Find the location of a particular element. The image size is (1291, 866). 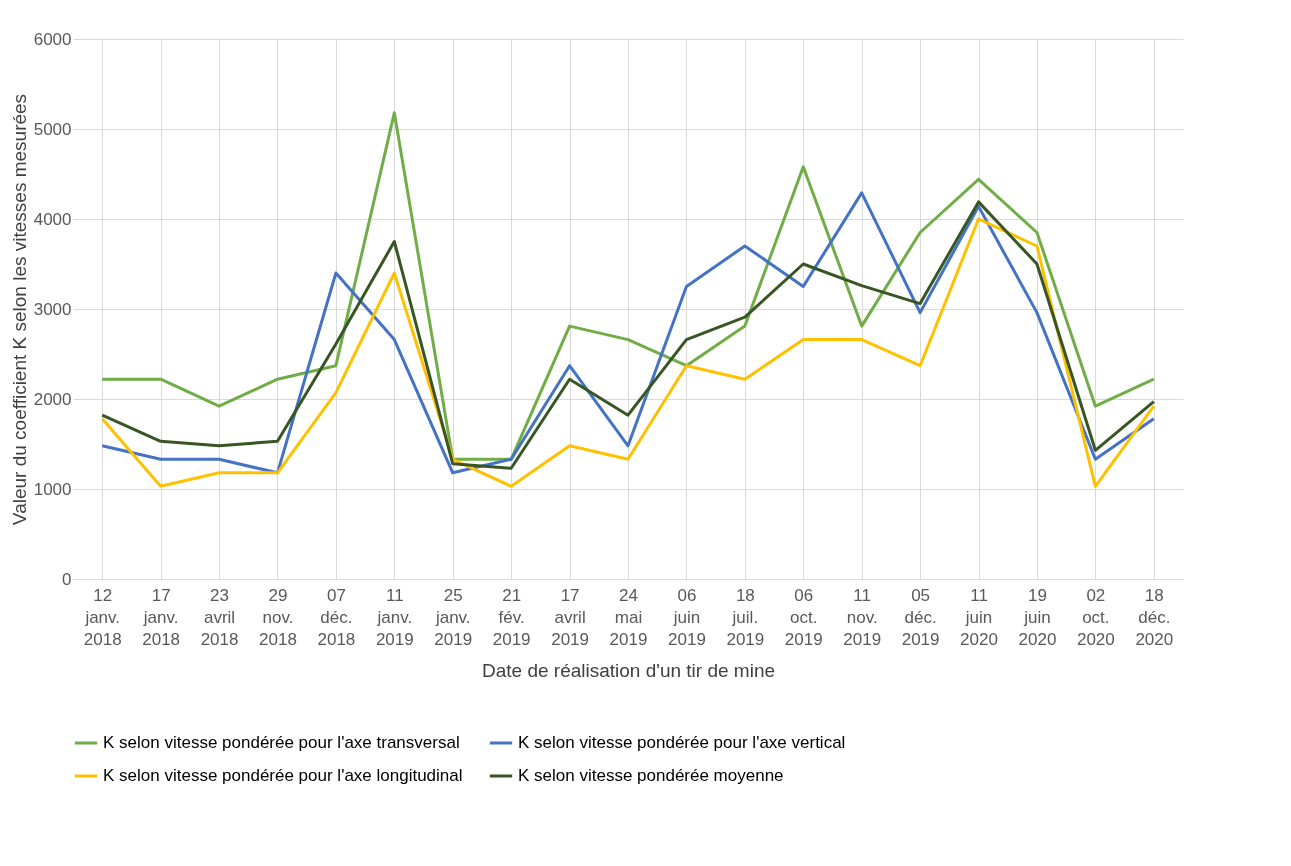

x-tick-label: 29 nov. 2018 is located at coordinates (278, 617).